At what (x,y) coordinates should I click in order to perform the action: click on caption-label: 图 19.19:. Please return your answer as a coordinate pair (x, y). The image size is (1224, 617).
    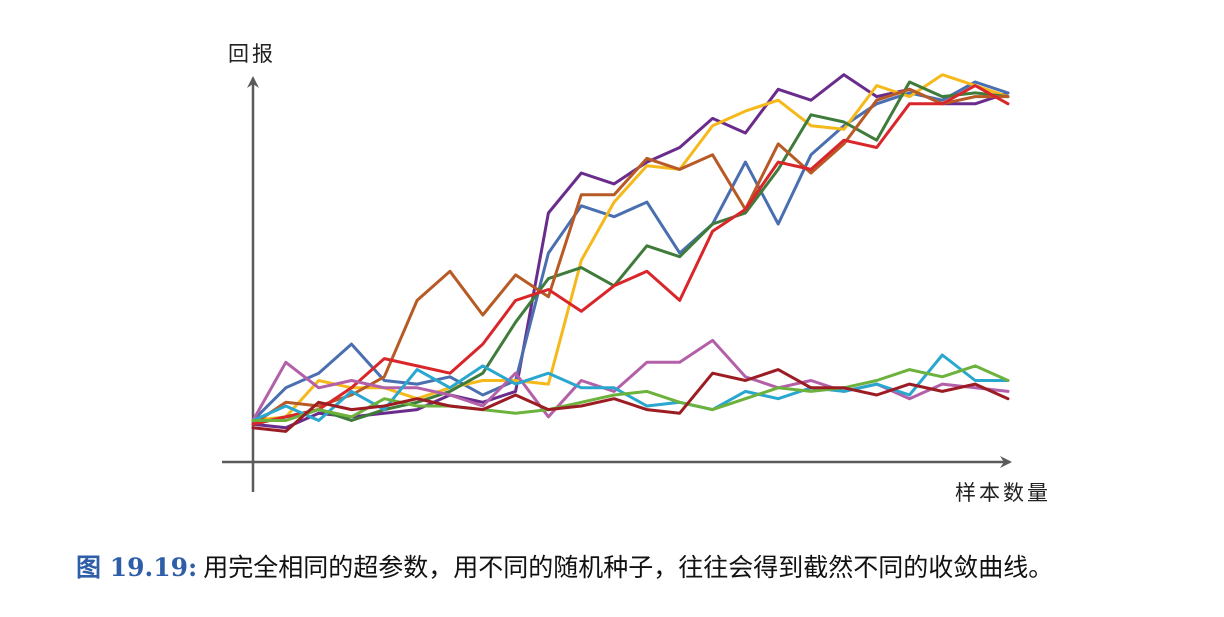
    Looking at the image, I should click on (137, 567).